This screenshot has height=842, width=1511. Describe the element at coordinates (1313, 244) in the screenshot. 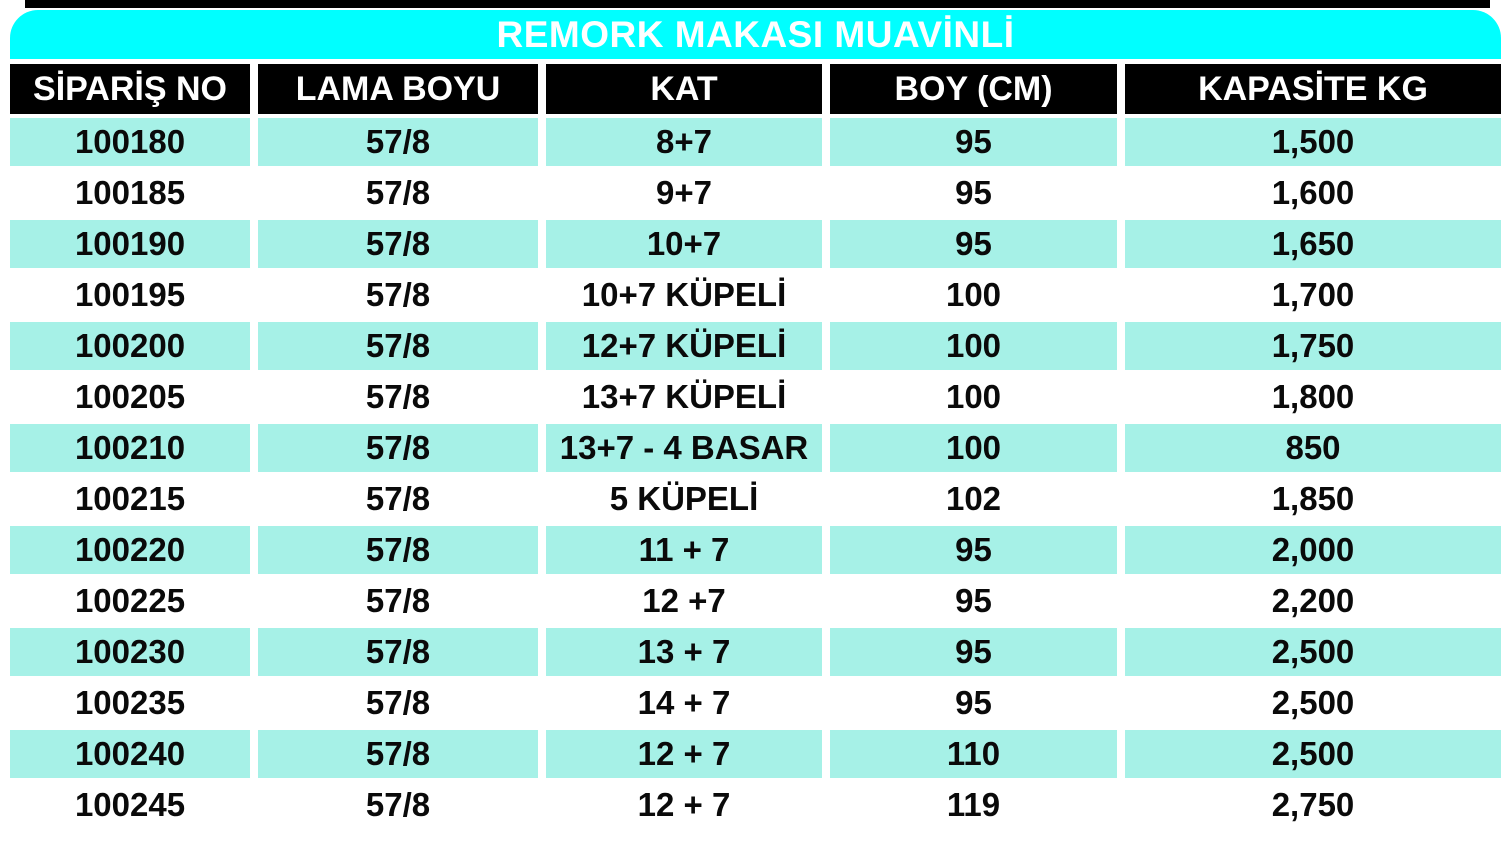

I see `table-cell: 1,650` at that location.